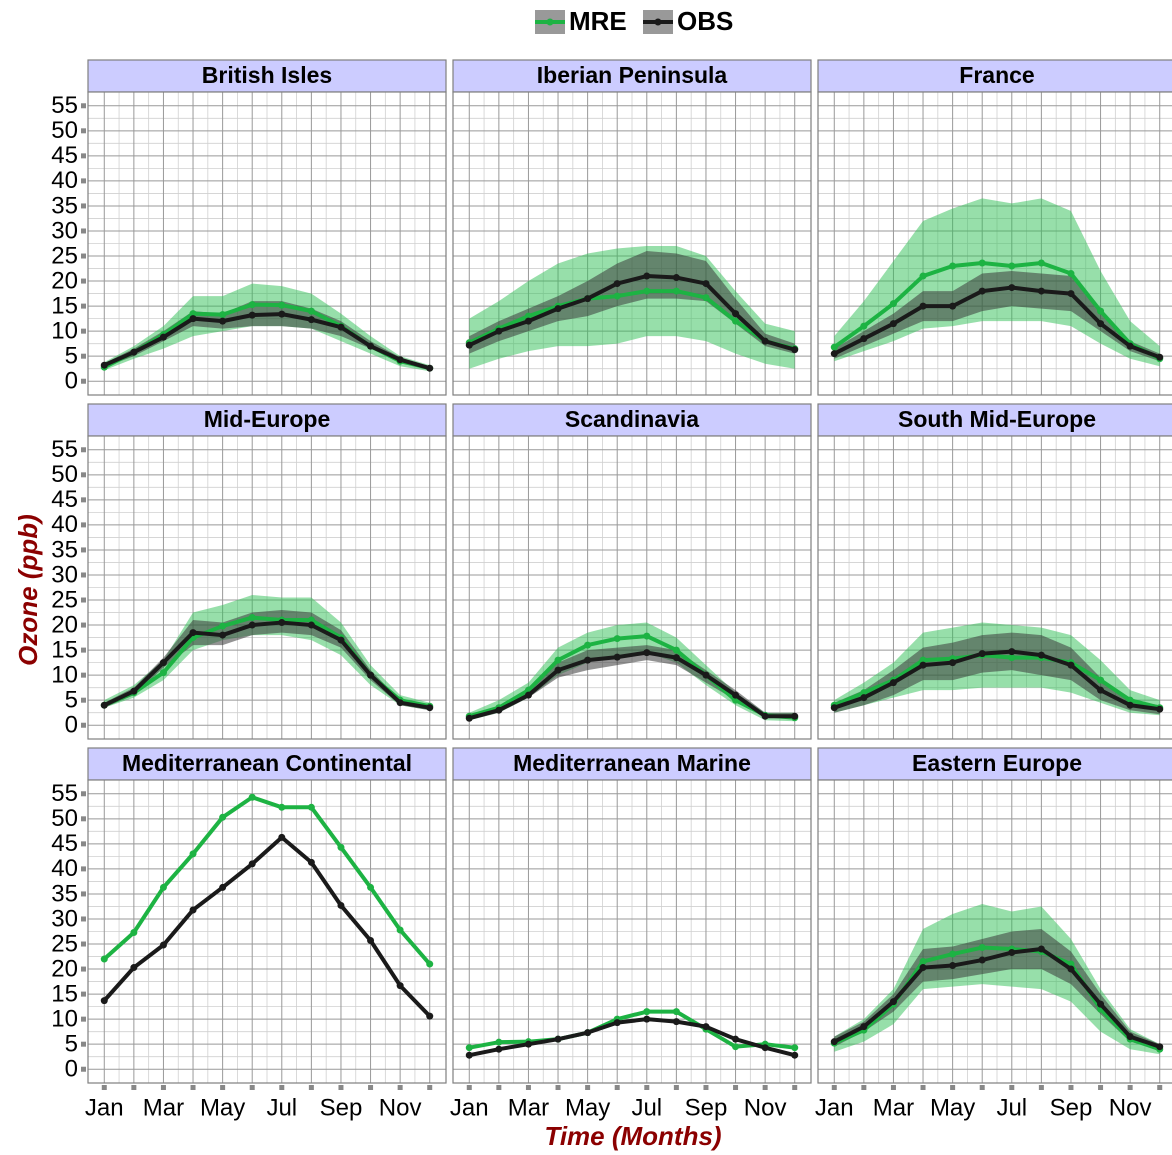 The height and width of the screenshot is (1155, 1172). Describe the element at coordinates (64, 843) in the screenshot. I see `y-tick-label: 45` at that location.